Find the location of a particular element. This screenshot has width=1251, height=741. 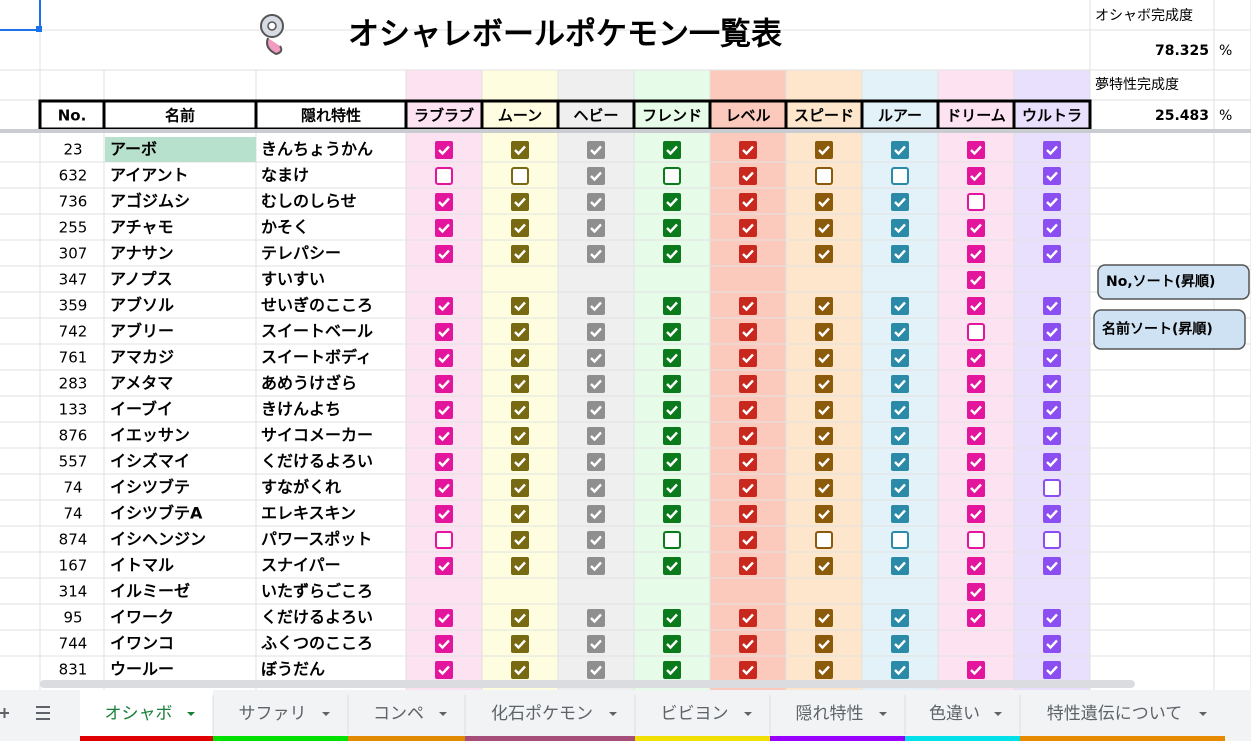

sheet-list is located at coordinates (43, 713).